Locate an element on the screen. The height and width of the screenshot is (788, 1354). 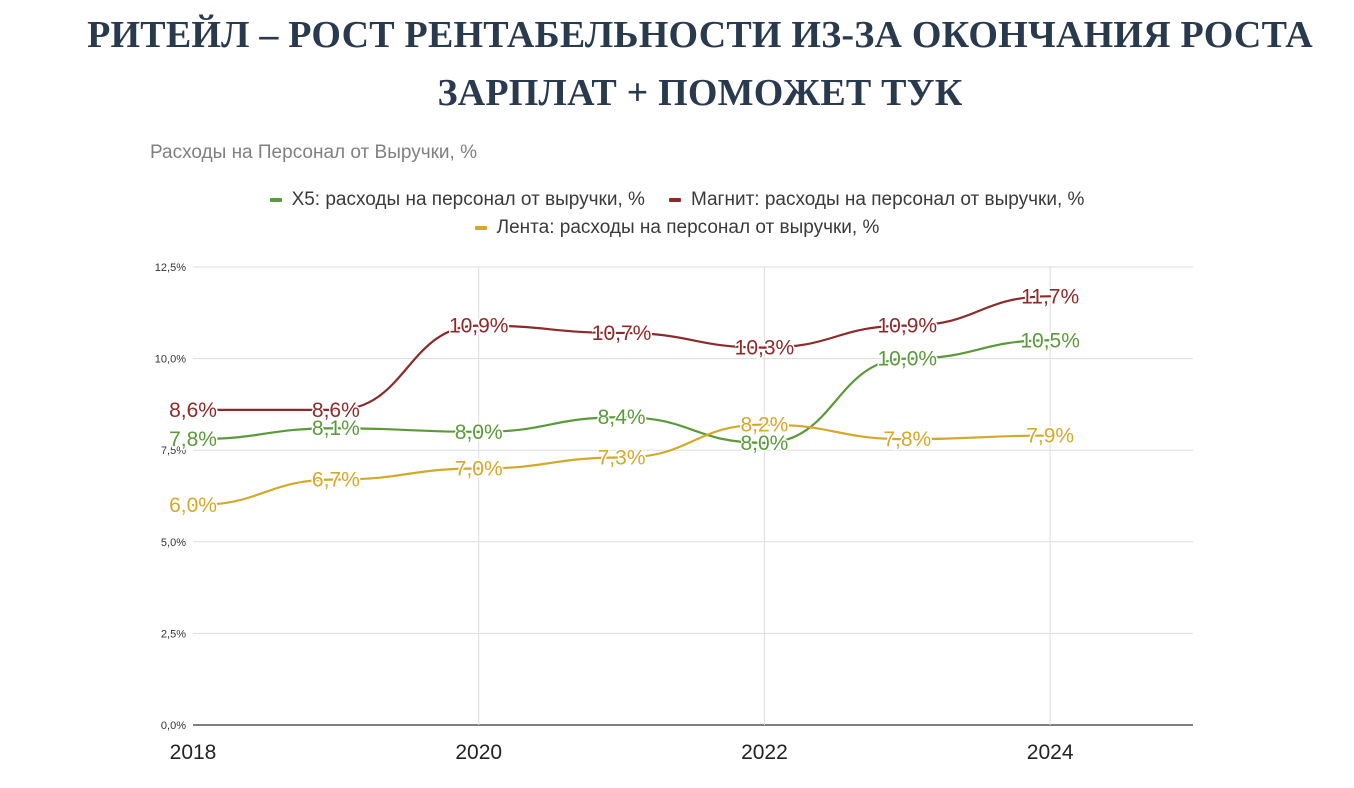
legend-swatch-magnit is located at coordinates (674, 200).